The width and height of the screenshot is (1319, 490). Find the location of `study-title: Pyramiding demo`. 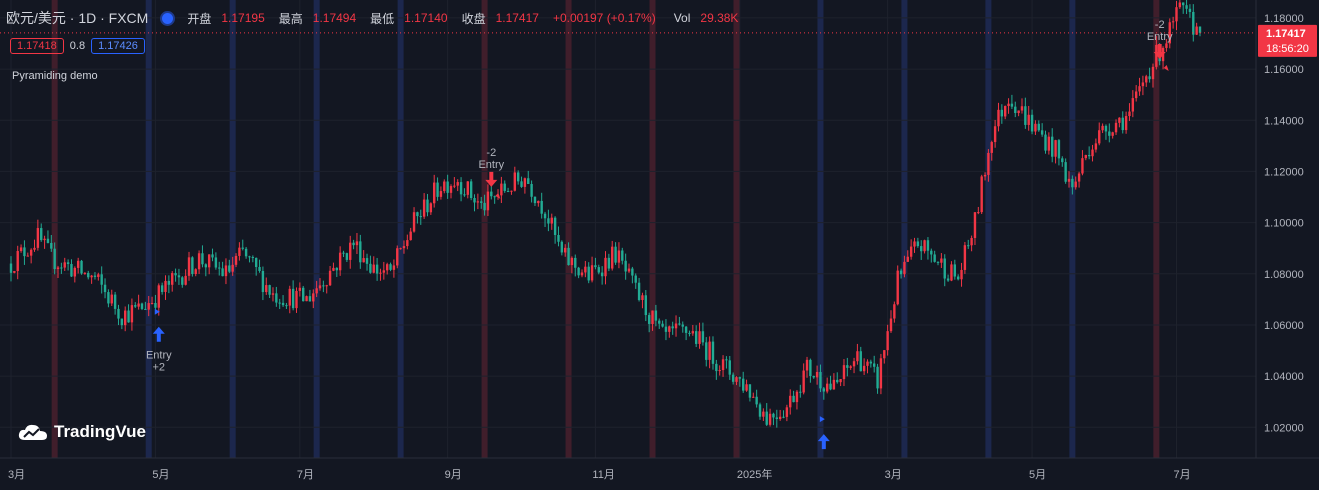

study-title: Pyramiding demo is located at coordinates (55, 76).